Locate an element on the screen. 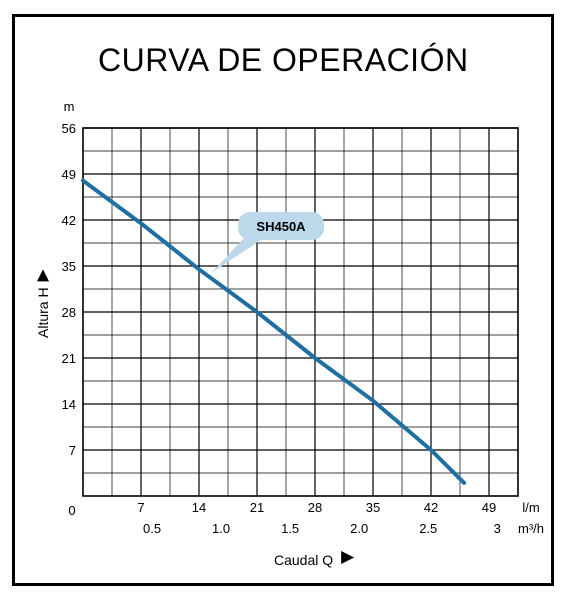 The image size is (570, 600). y-tick-label: 56 is located at coordinates (69, 128).